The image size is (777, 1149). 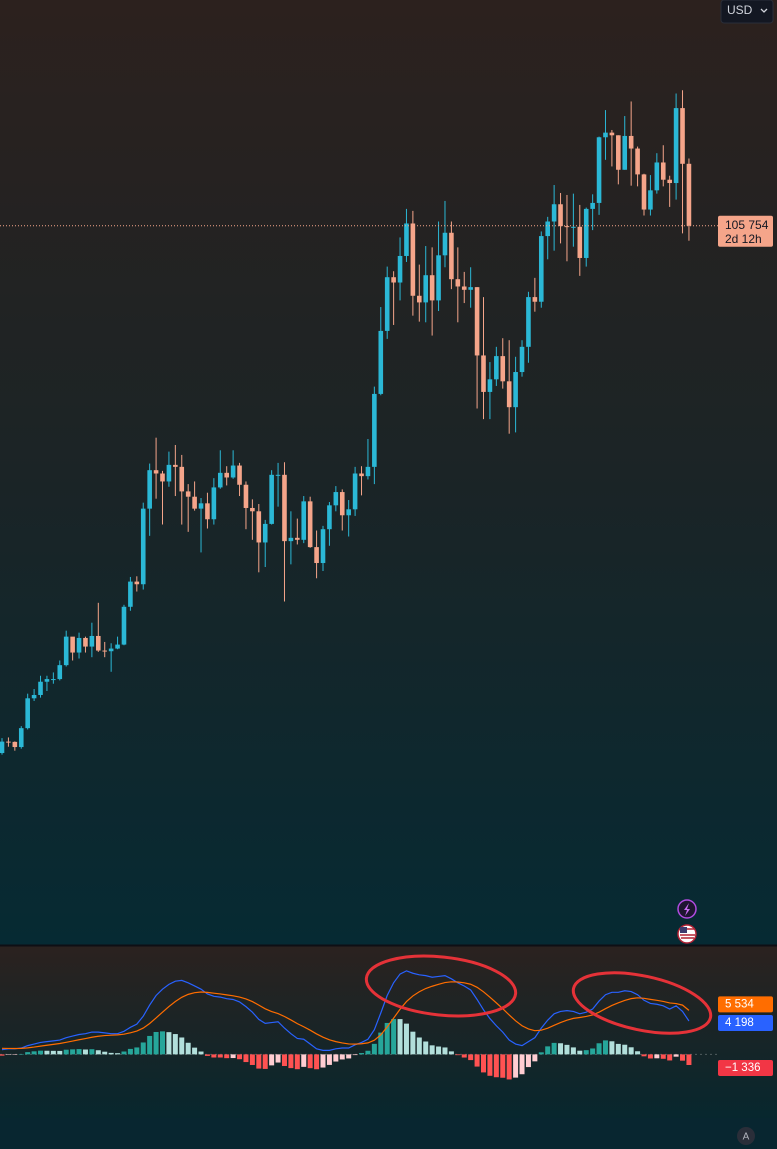 I want to click on lightning-icon, so click(x=687, y=909).